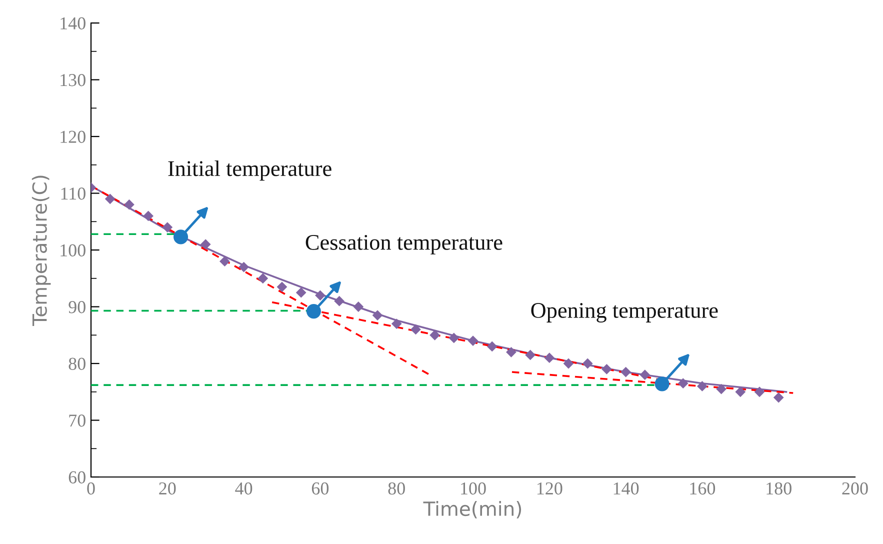 The image size is (883, 544). I want to click on x-tick-label: 60, so click(320, 488).